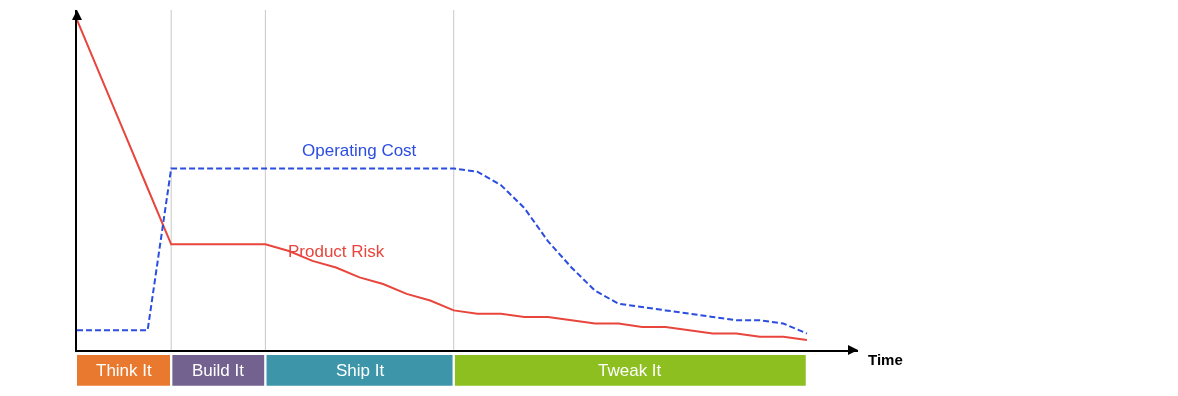  I want to click on text: Tweak It, so click(630, 370).